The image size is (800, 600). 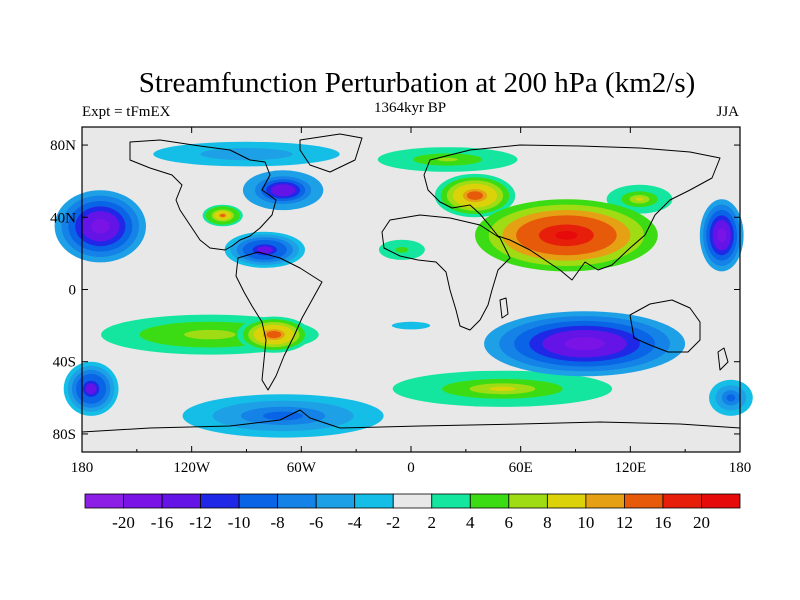 I want to click on field-south-america-high, so click(x=274, y=334).